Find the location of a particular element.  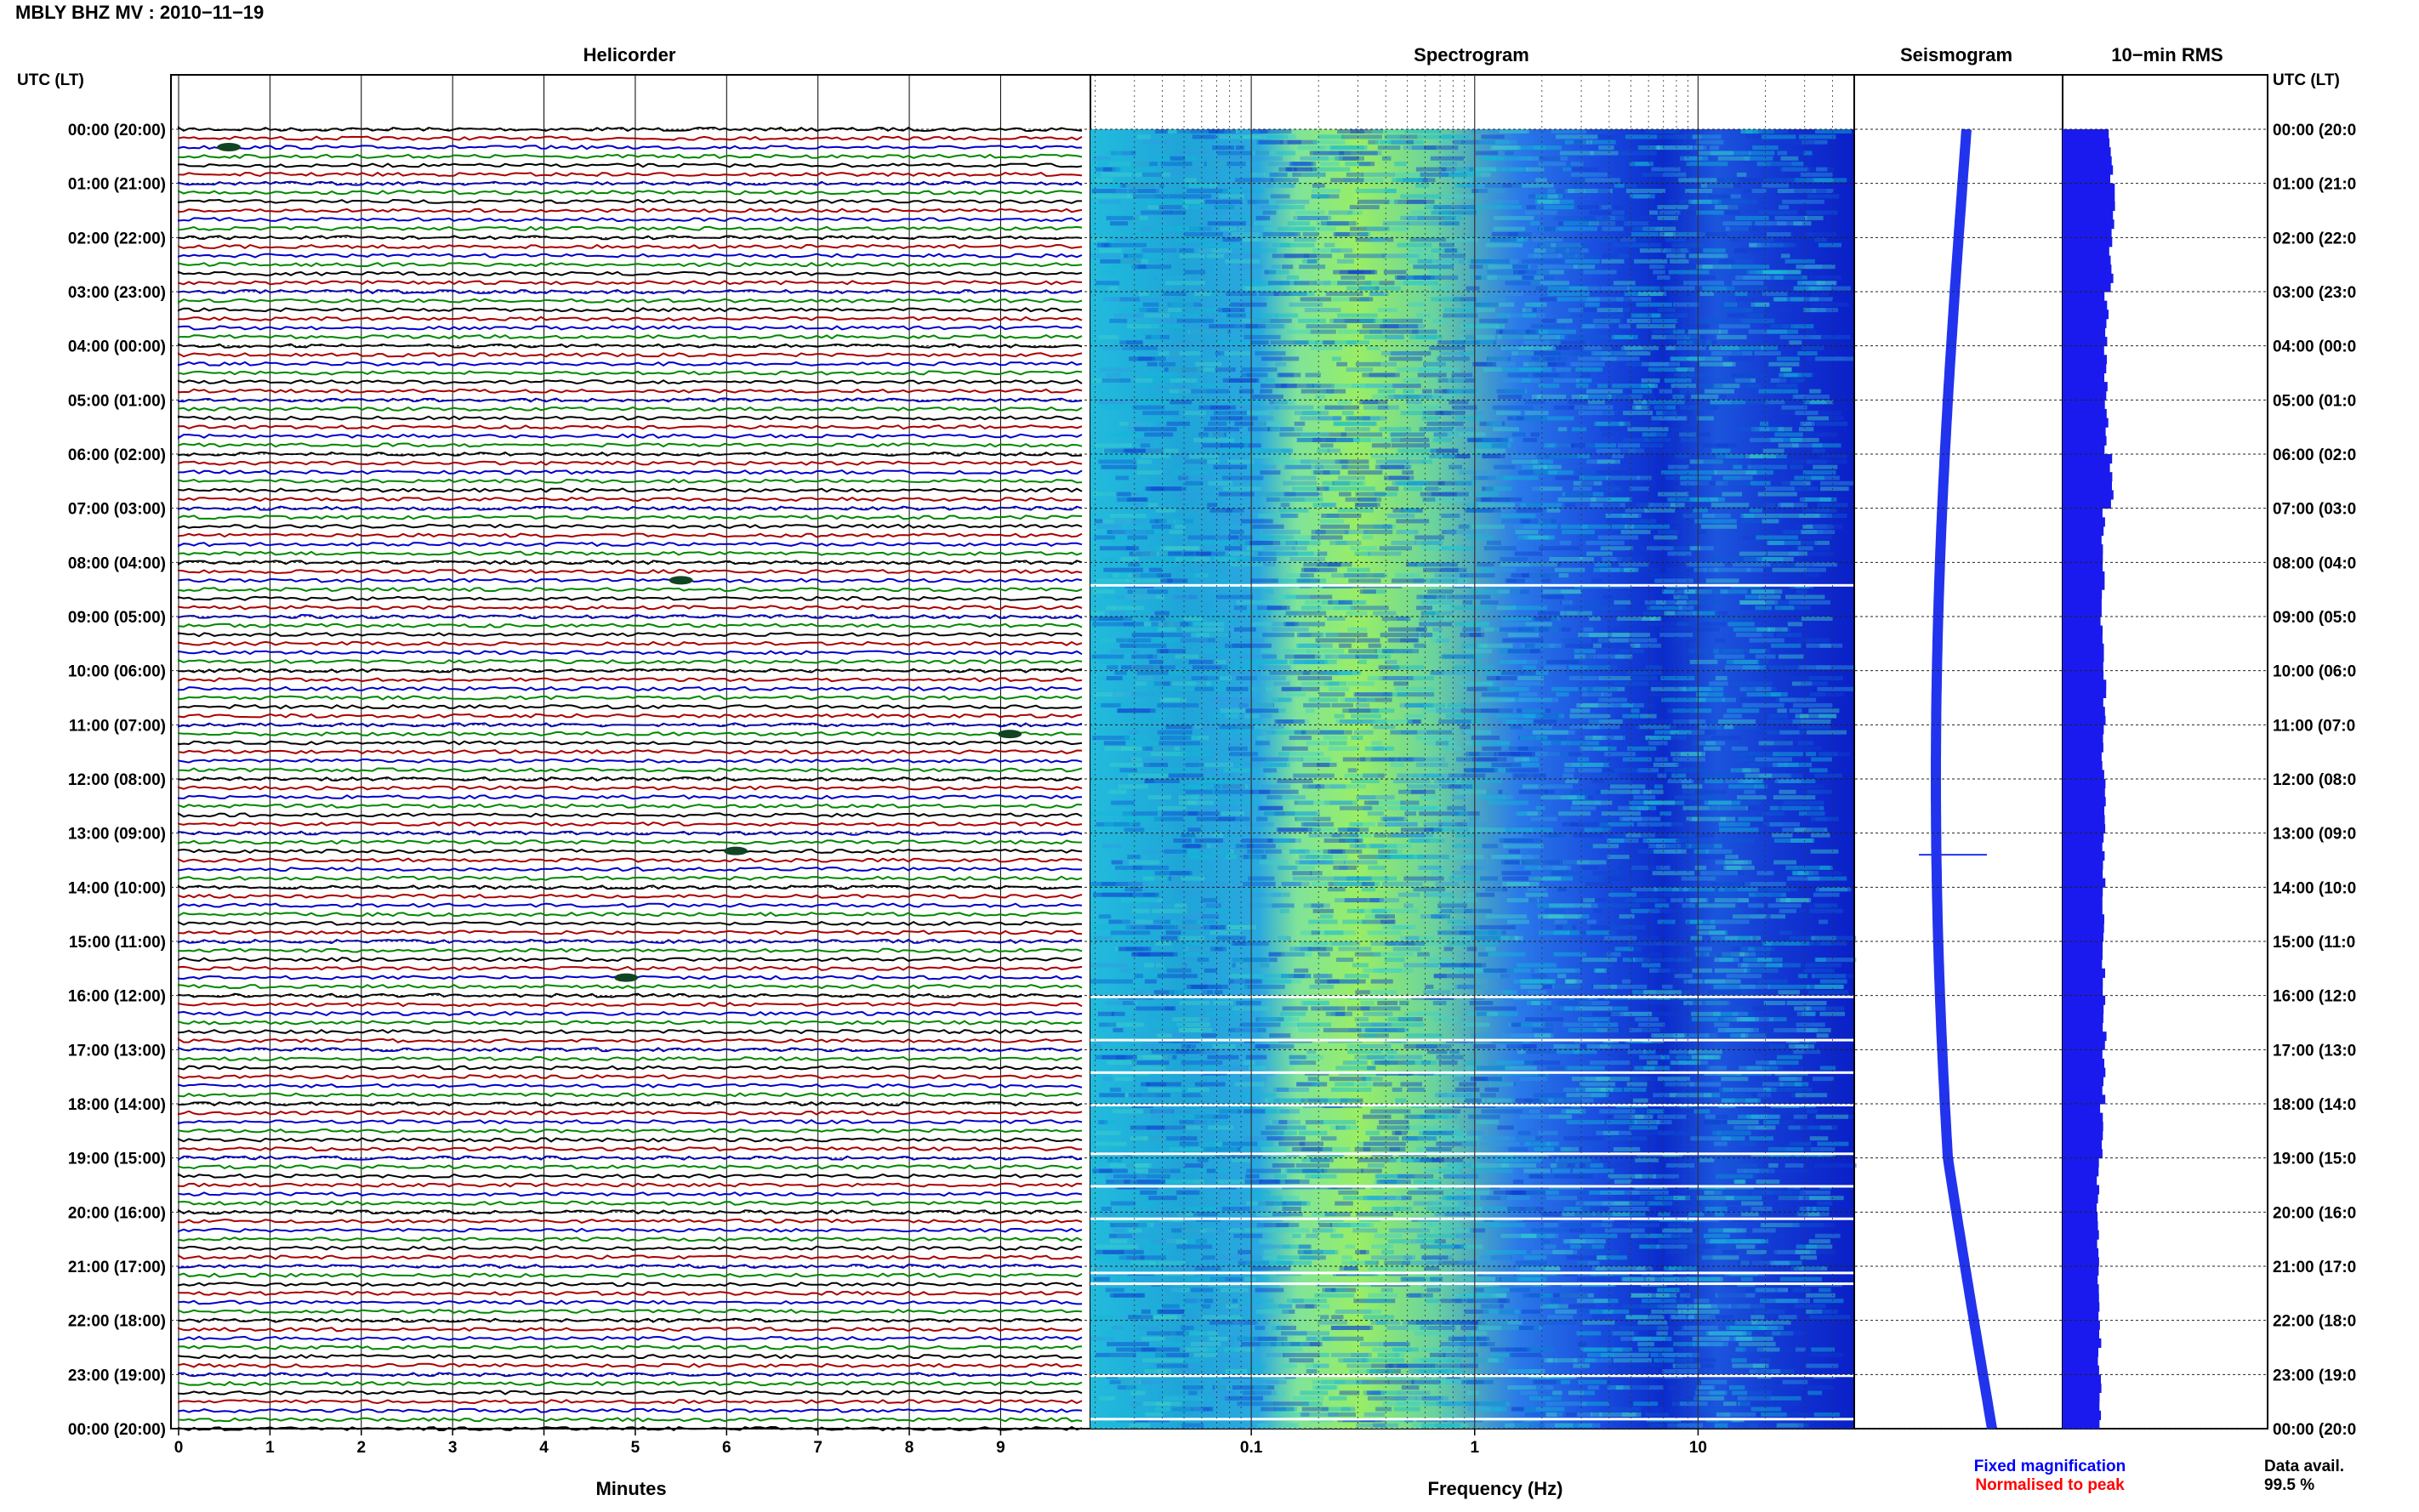

time-label-right: 07:00 (03:0 is located at coordinates (2314, 510).